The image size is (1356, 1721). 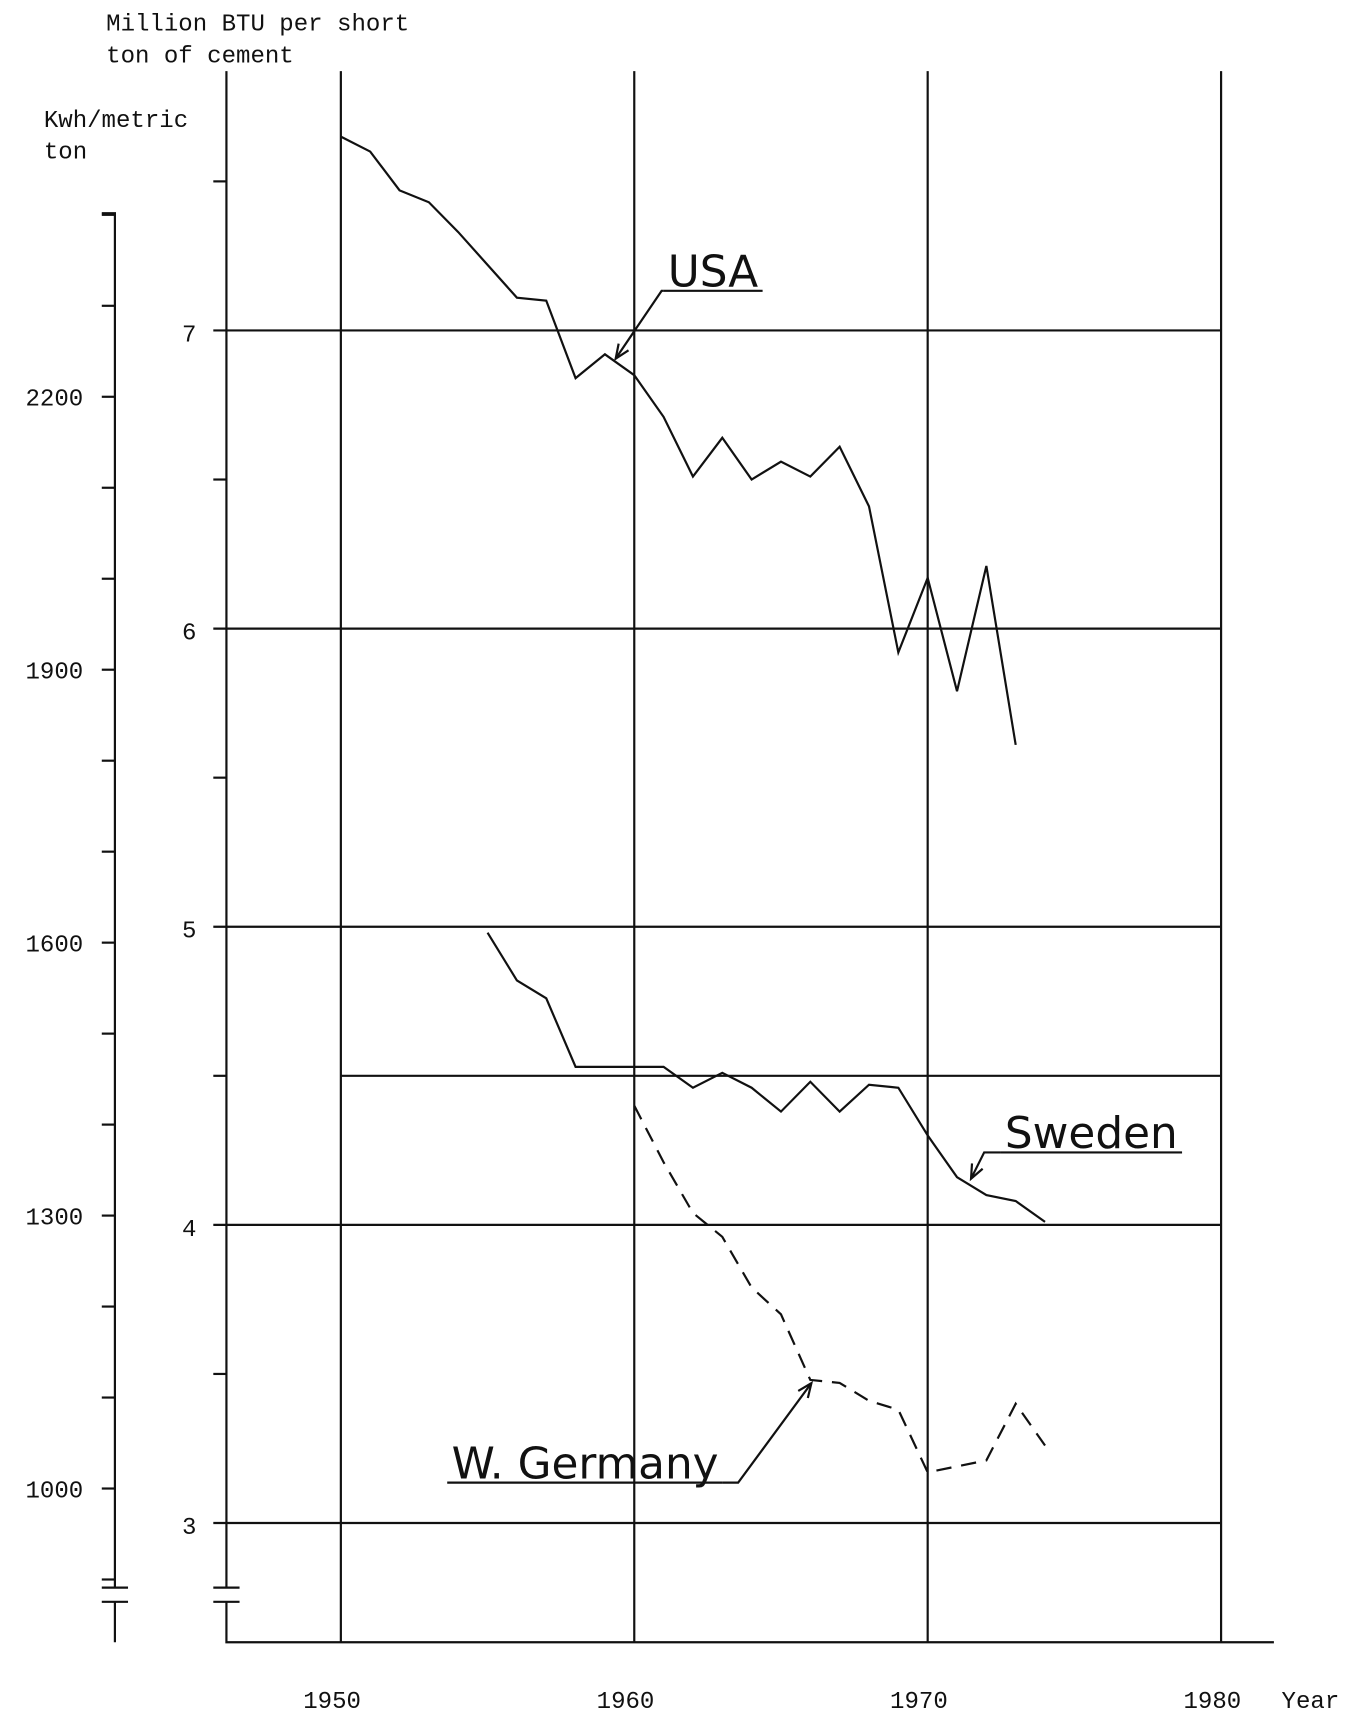 What do you see at coordinates (189, 335) in the screenshot?
I see `y-tick-label: 7` at bounding box center [189, 335].